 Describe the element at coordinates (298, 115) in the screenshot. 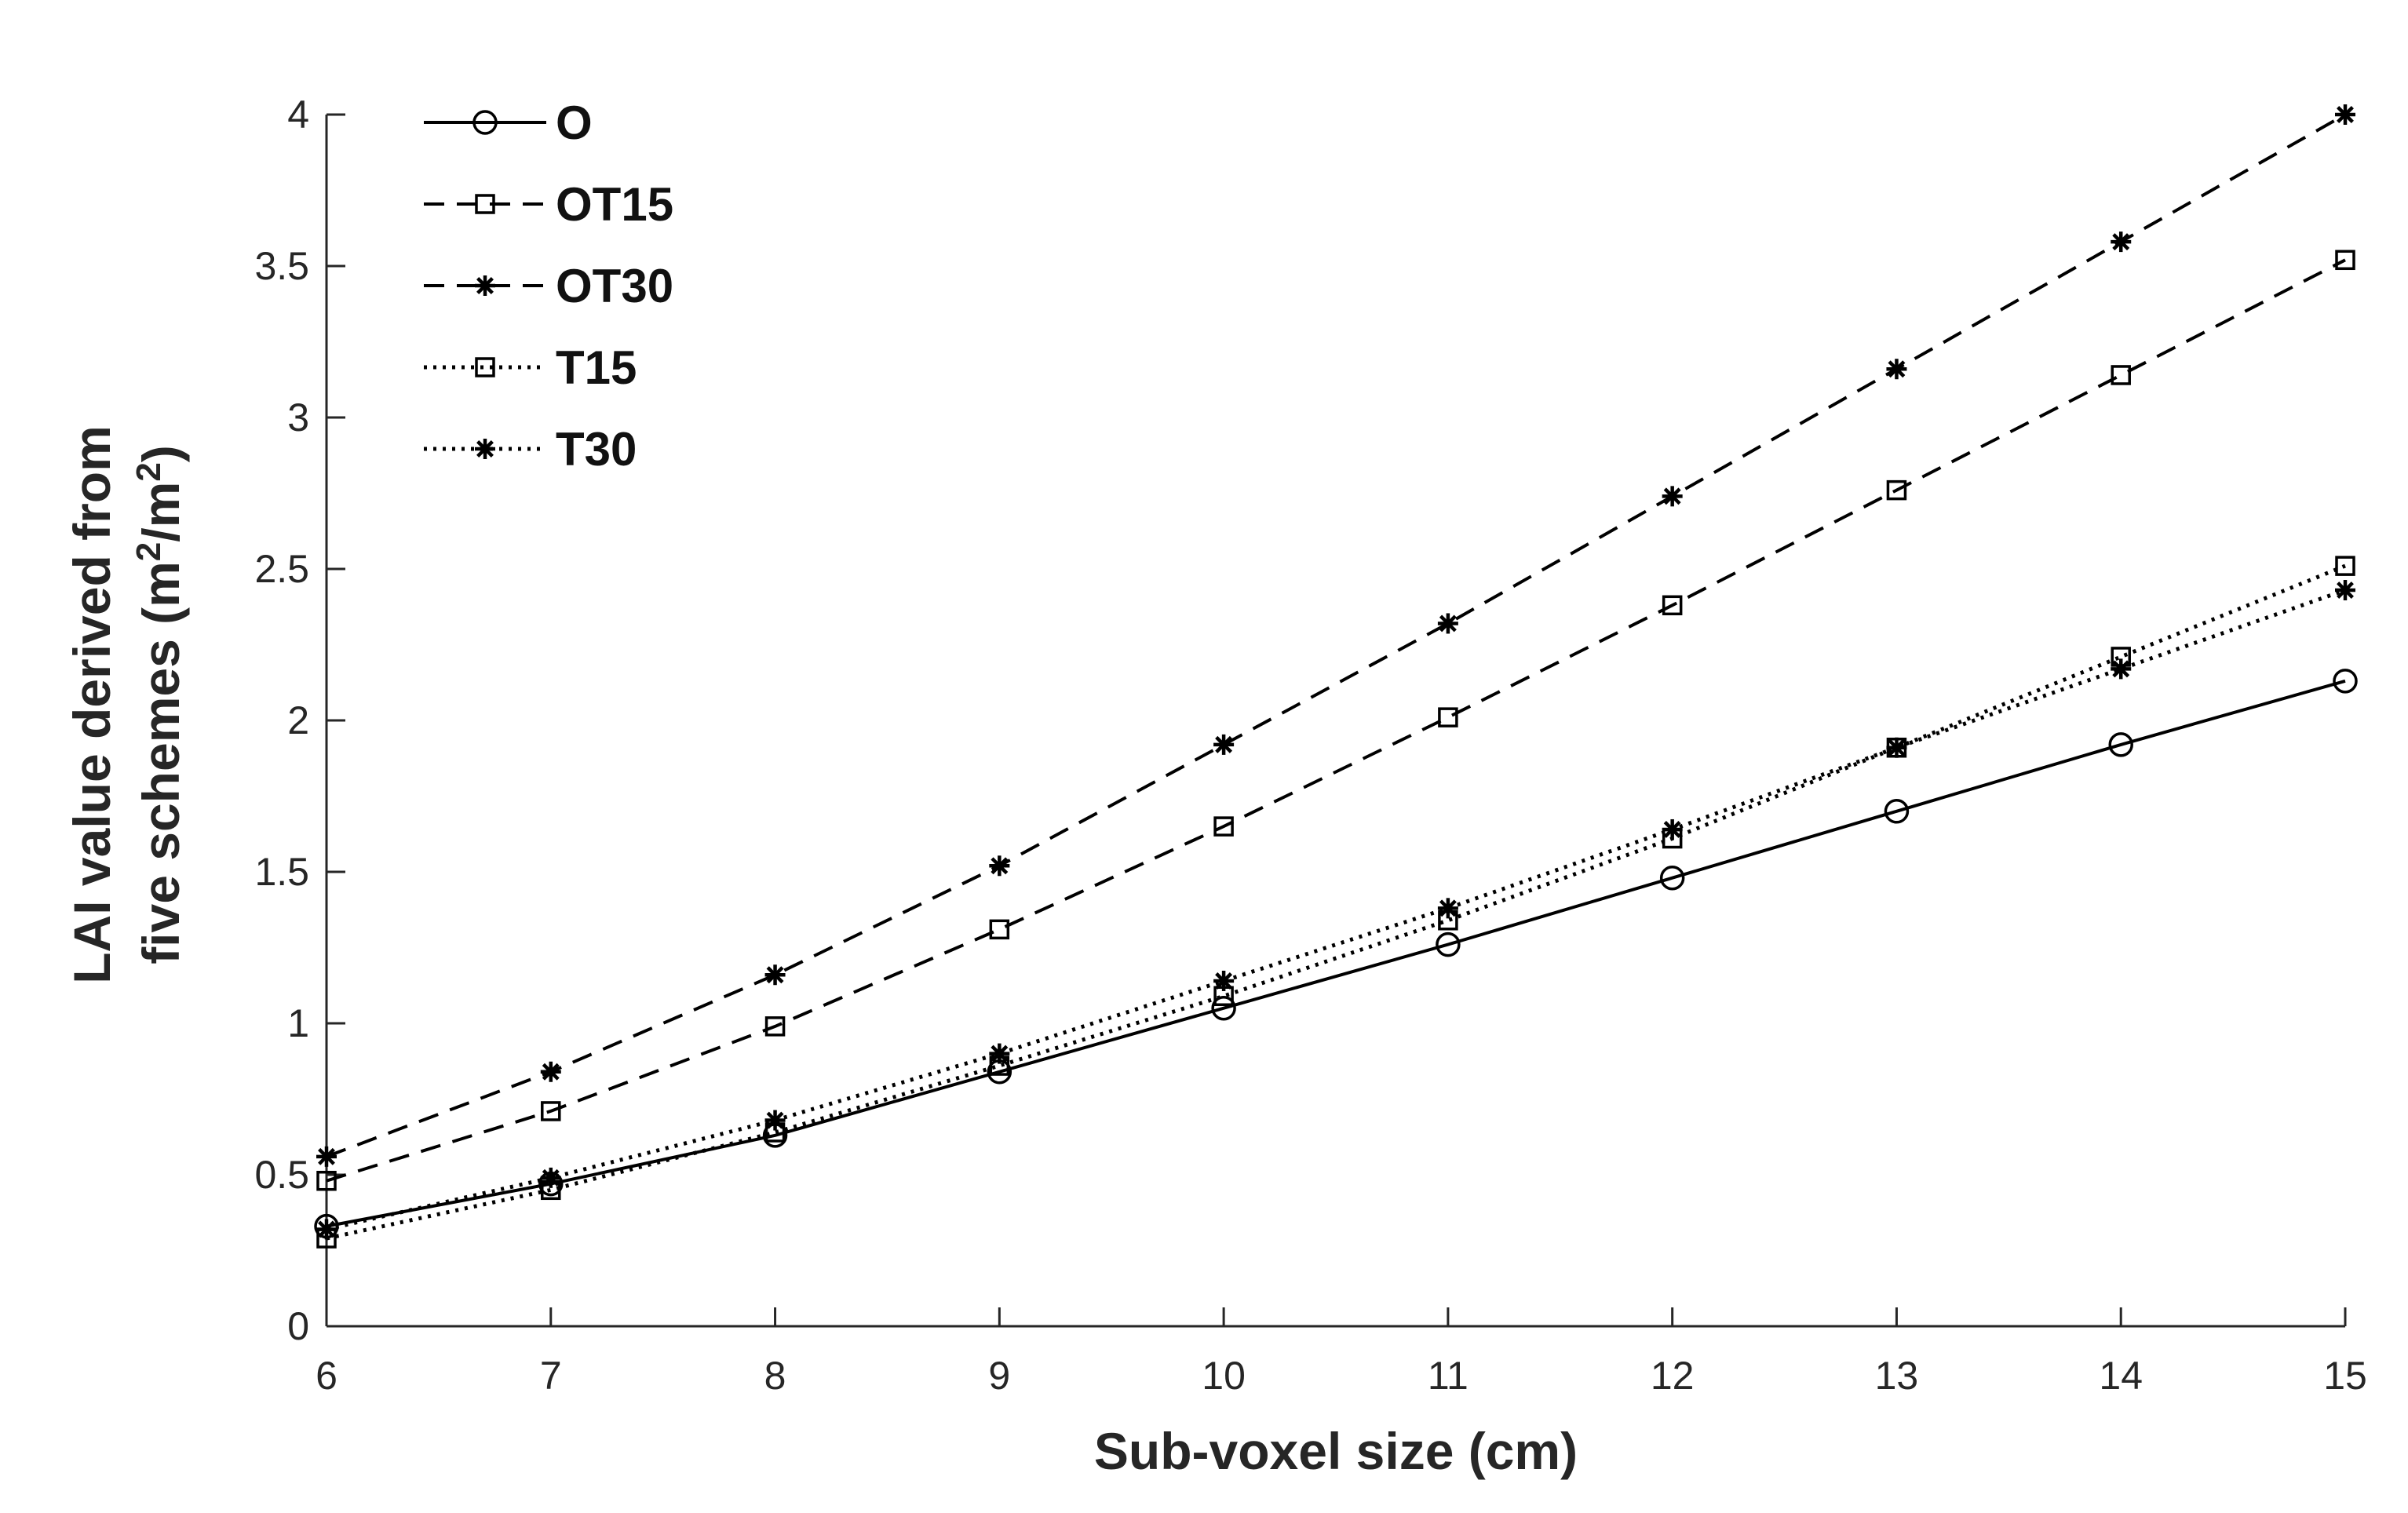

I see `y-tick-label: 4` at that location.